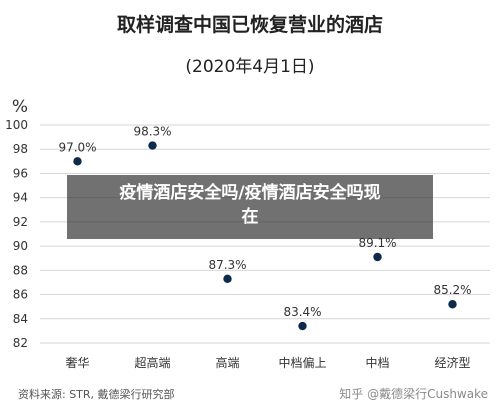  What do you see at coordinates (302, 362) in the screenshot?
I see `x-tick-label: 中档偏上` at bounding box center [302, 362].